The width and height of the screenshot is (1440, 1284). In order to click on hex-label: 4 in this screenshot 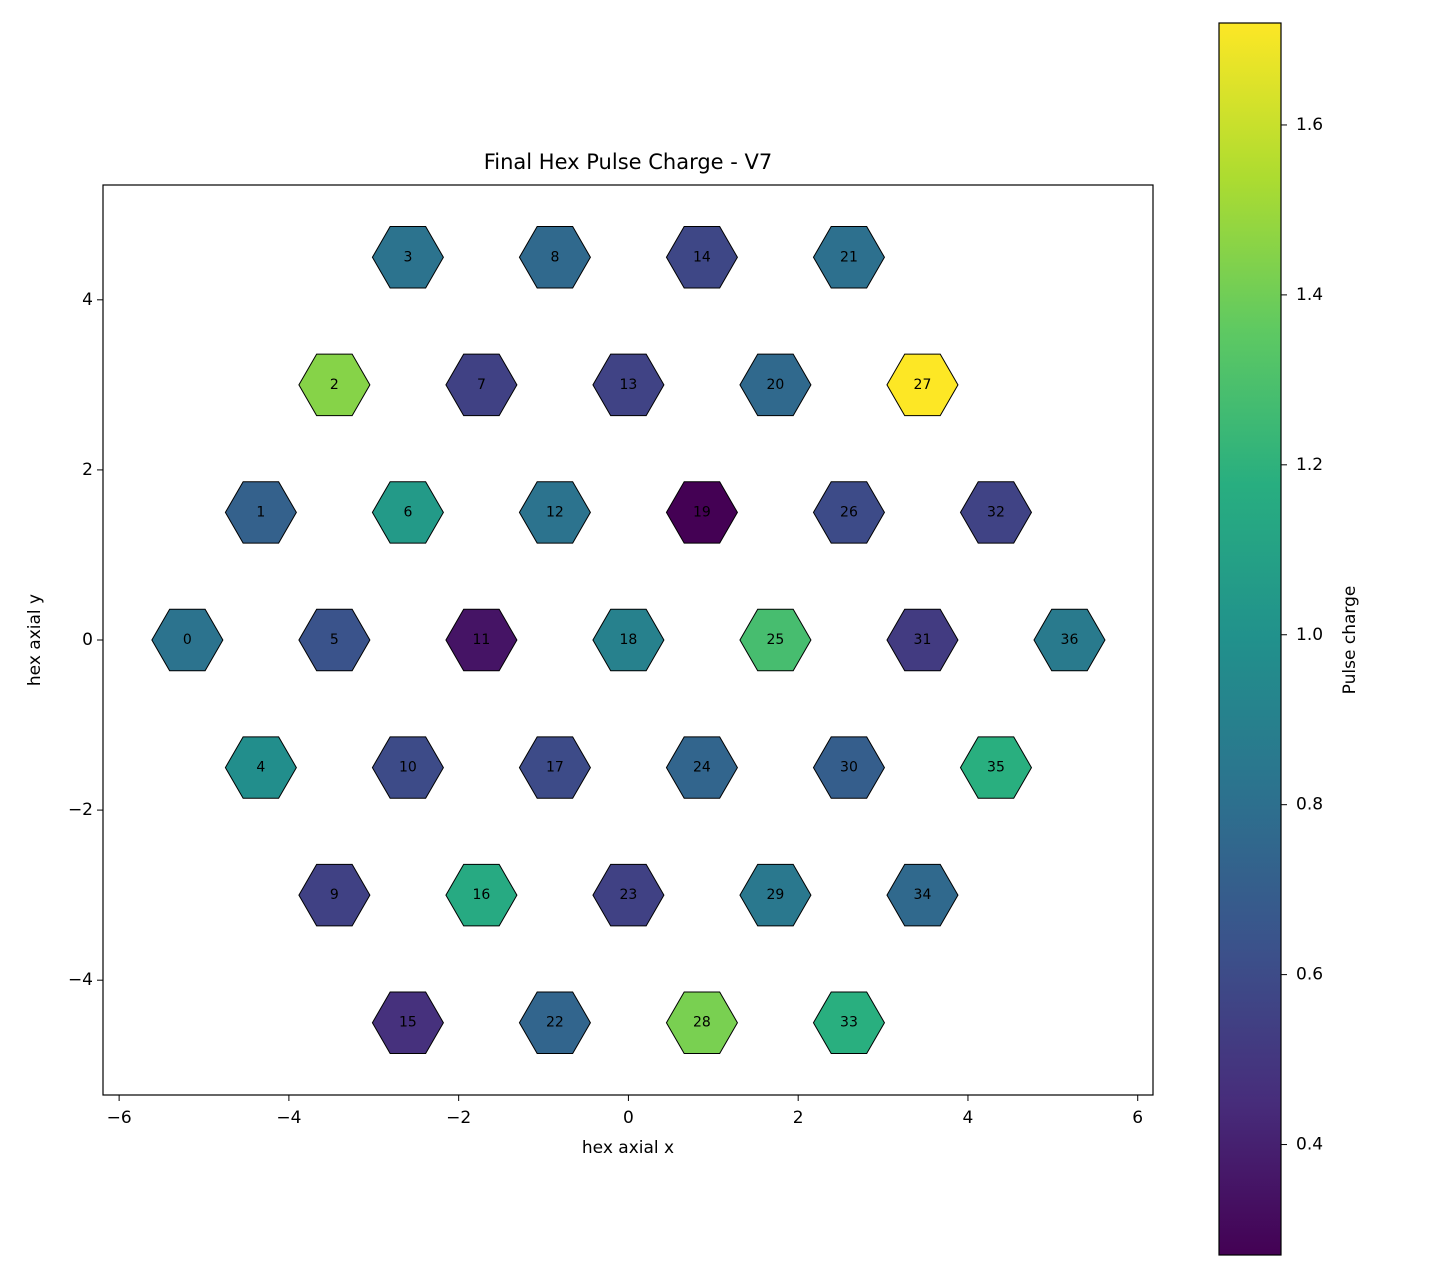, I will do `click(260, 768)`.